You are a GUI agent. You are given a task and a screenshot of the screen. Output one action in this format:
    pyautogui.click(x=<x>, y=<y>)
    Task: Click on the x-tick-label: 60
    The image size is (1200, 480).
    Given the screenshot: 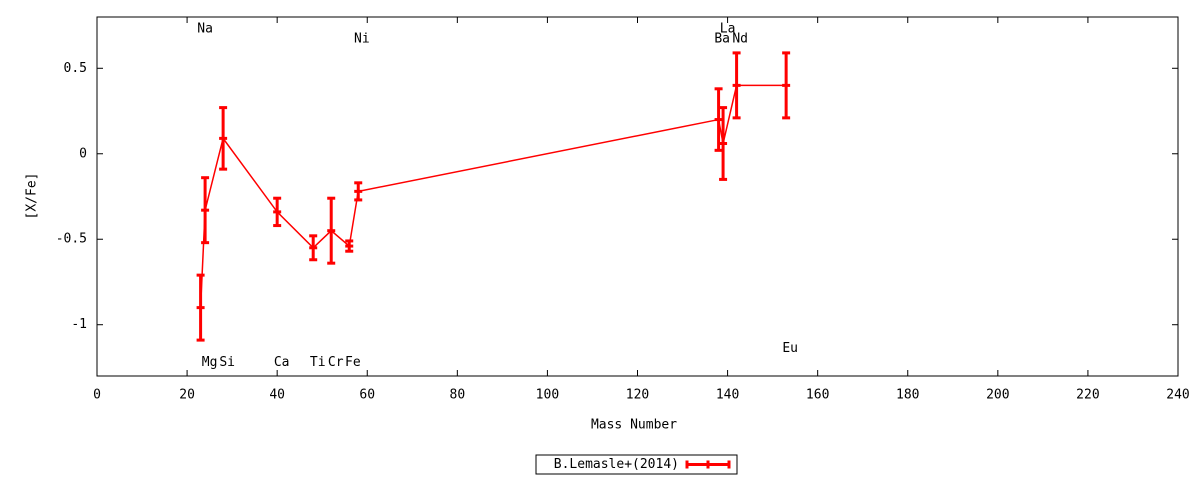 What is the action you would take?
    pyautogui.click(x=367, y=395)
    